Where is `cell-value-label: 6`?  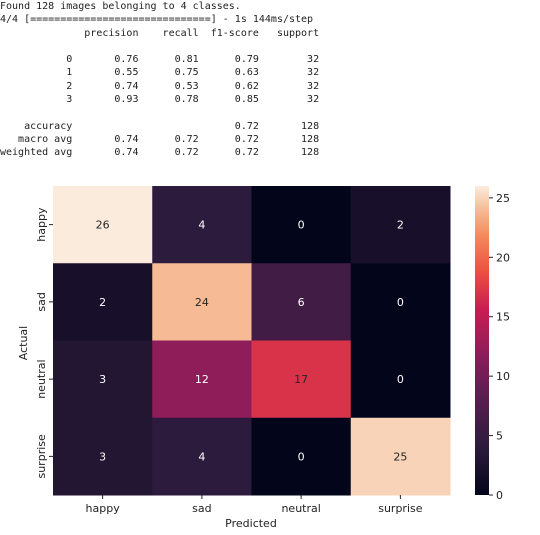 cell-value-label: 6 is located at coordinates (301, 302).